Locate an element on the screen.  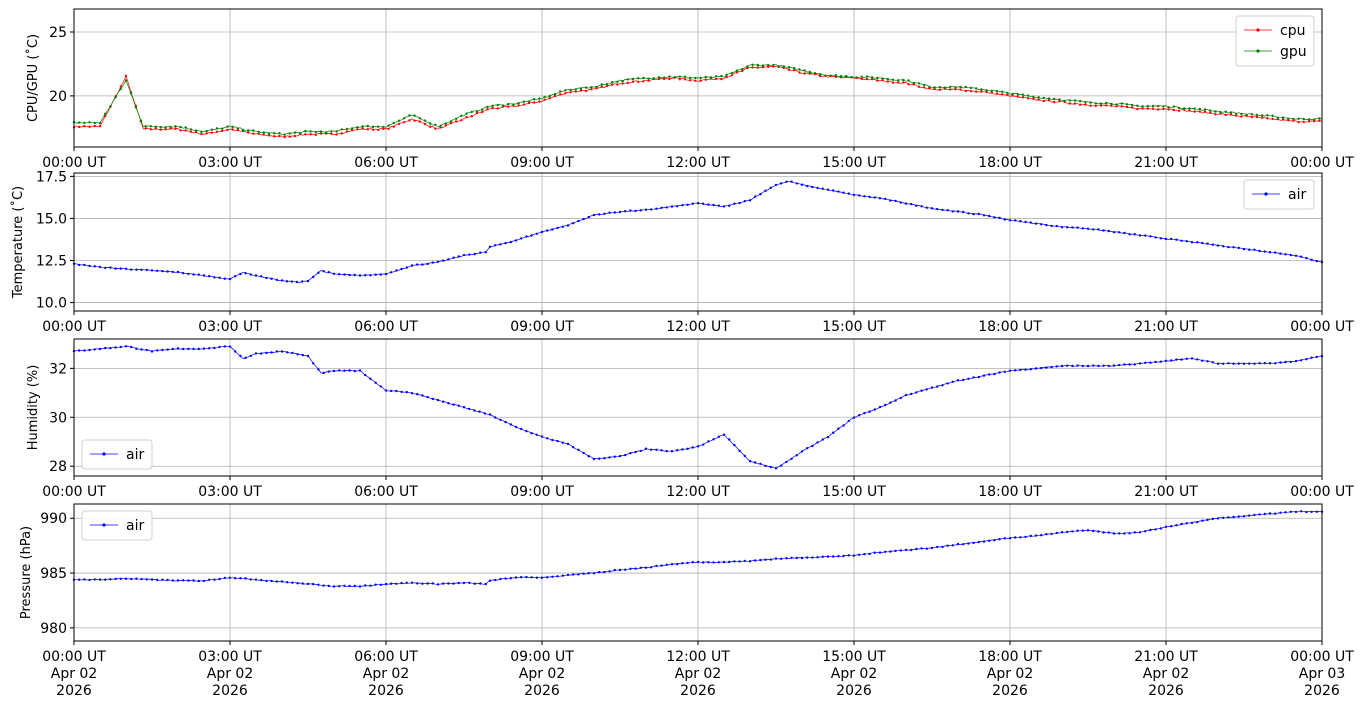
y-tick-label: 30 is located at coordinates (58, 418).